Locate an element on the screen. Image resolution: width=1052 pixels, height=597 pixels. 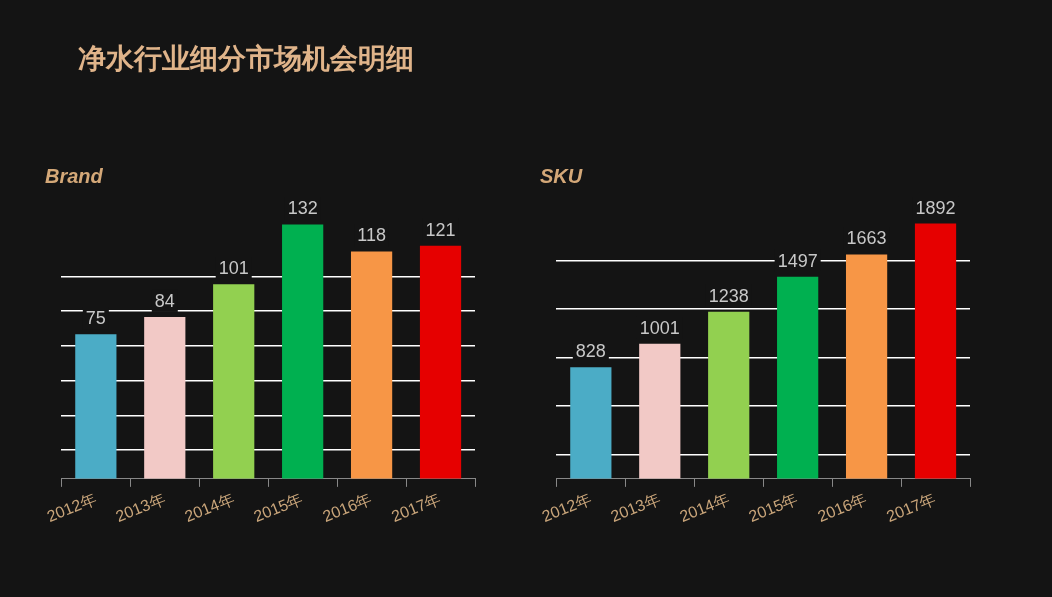
text: 净水行业细分市场机会明细 is located at coordinates (246, 59).